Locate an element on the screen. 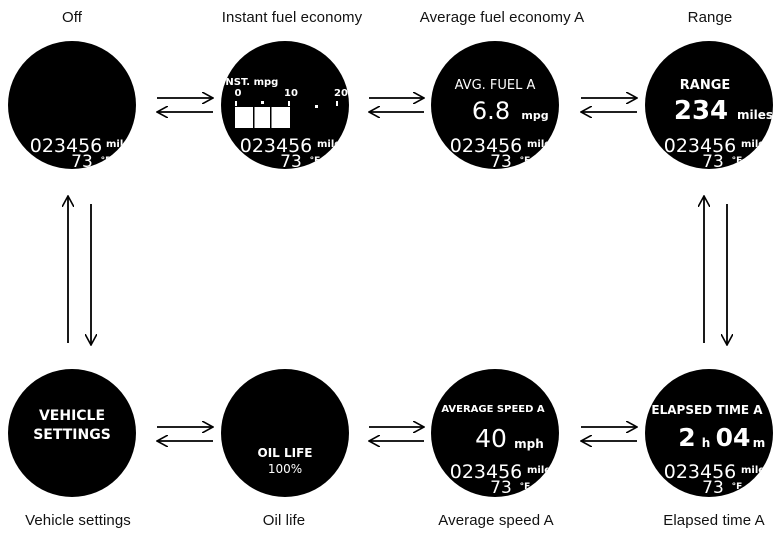 This screenshot has width=783, height=533. caption-off: Off is located at coordinates (72, 17).